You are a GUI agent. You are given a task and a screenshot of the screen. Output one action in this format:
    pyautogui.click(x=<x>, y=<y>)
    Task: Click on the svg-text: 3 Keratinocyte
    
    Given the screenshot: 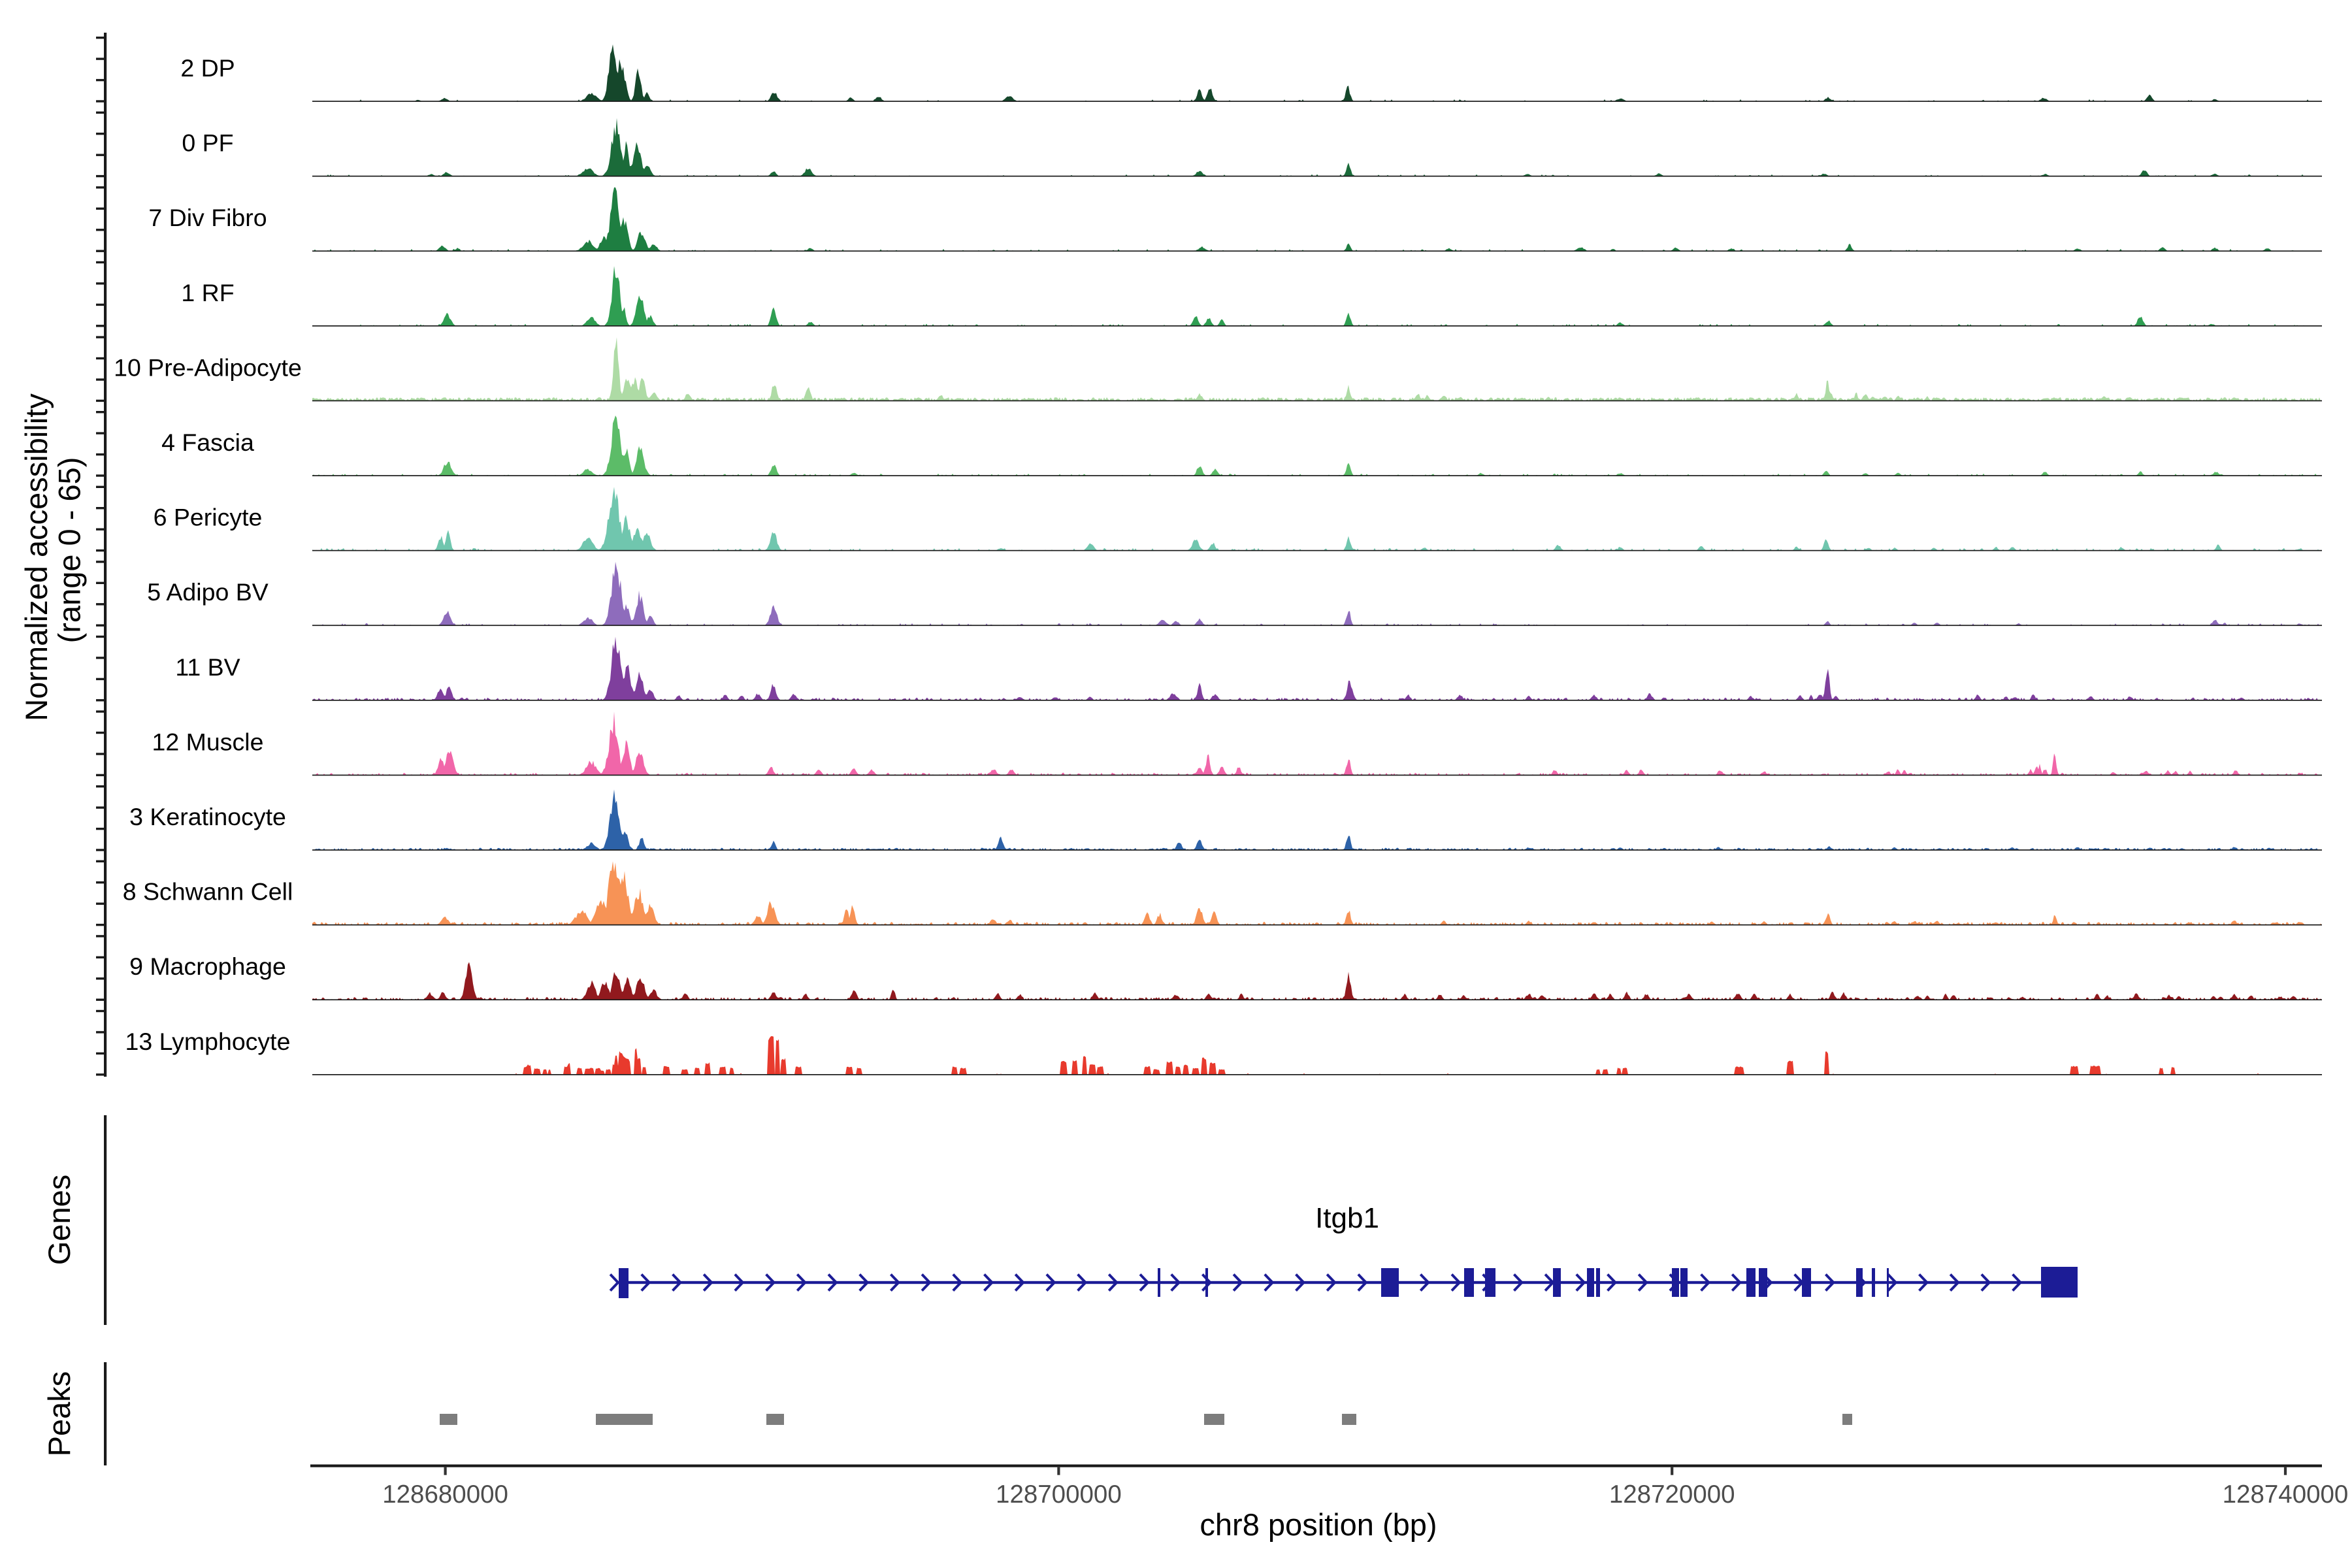 What is the action you would take?
    pyautogui.click(x=207, y=816)
    